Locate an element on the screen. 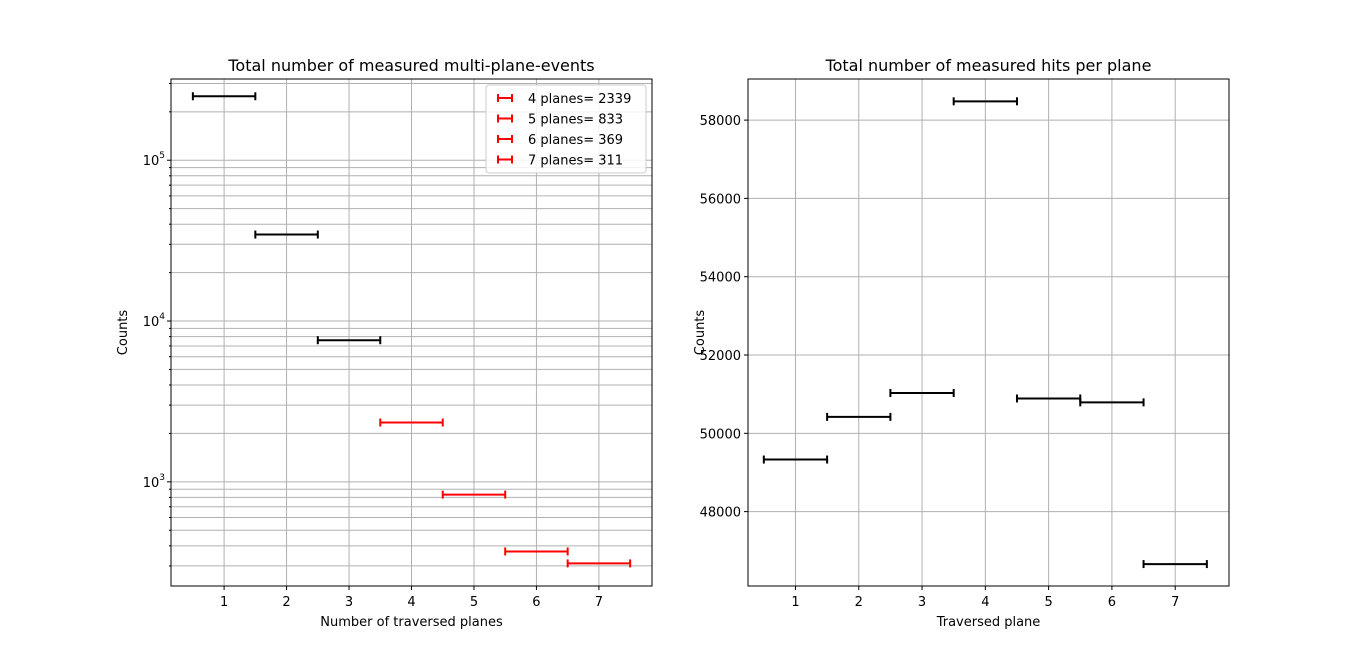 Image resolution: width=1366 pixels, height=658 pixels. legend-label: 4 planes= 2339 is located at coordinates (579, 99).